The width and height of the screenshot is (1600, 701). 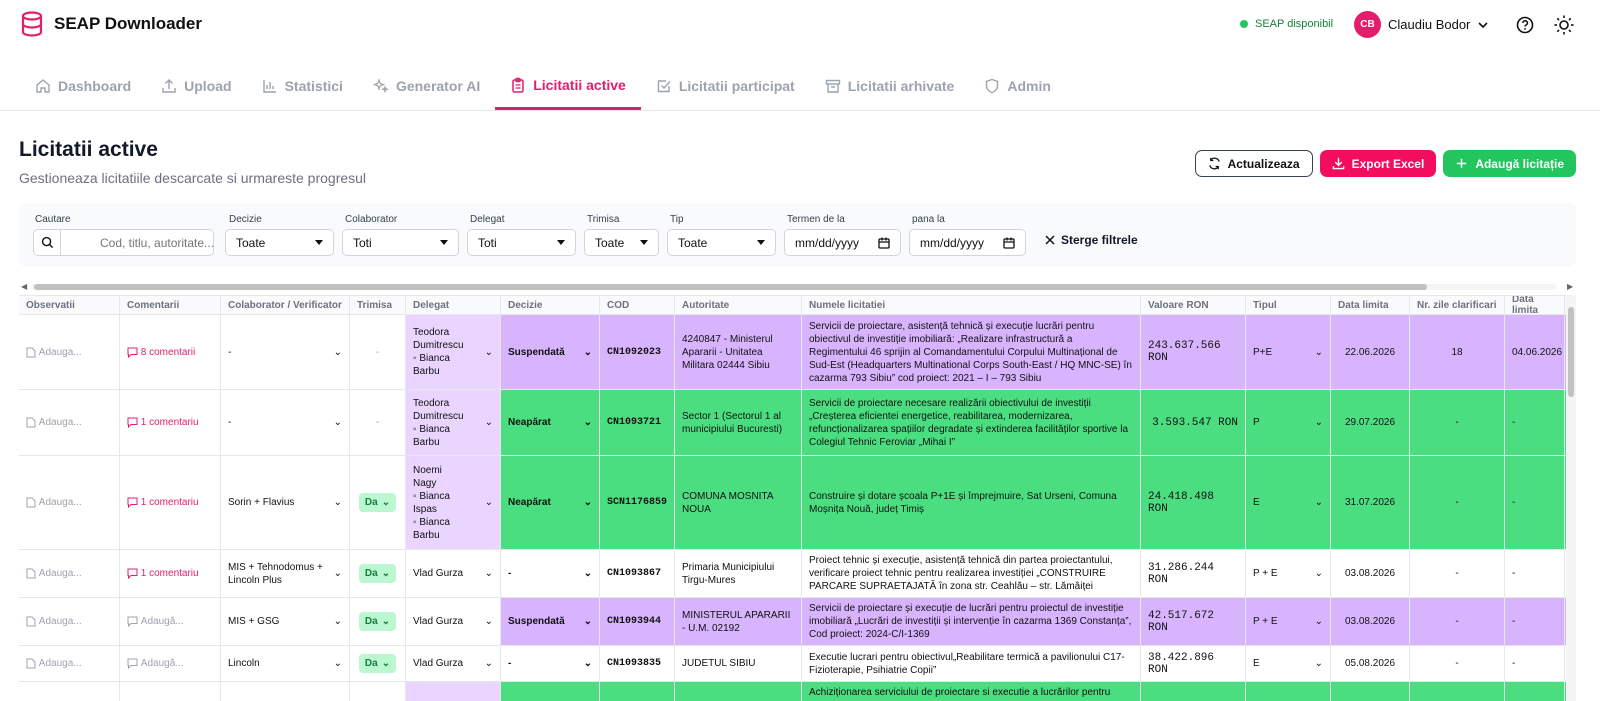 What do you see at coordinates (285, 663) in the screenshot?
I see `colaborator-cell: Lincoln ⌄` at bounding box center [285, 663].